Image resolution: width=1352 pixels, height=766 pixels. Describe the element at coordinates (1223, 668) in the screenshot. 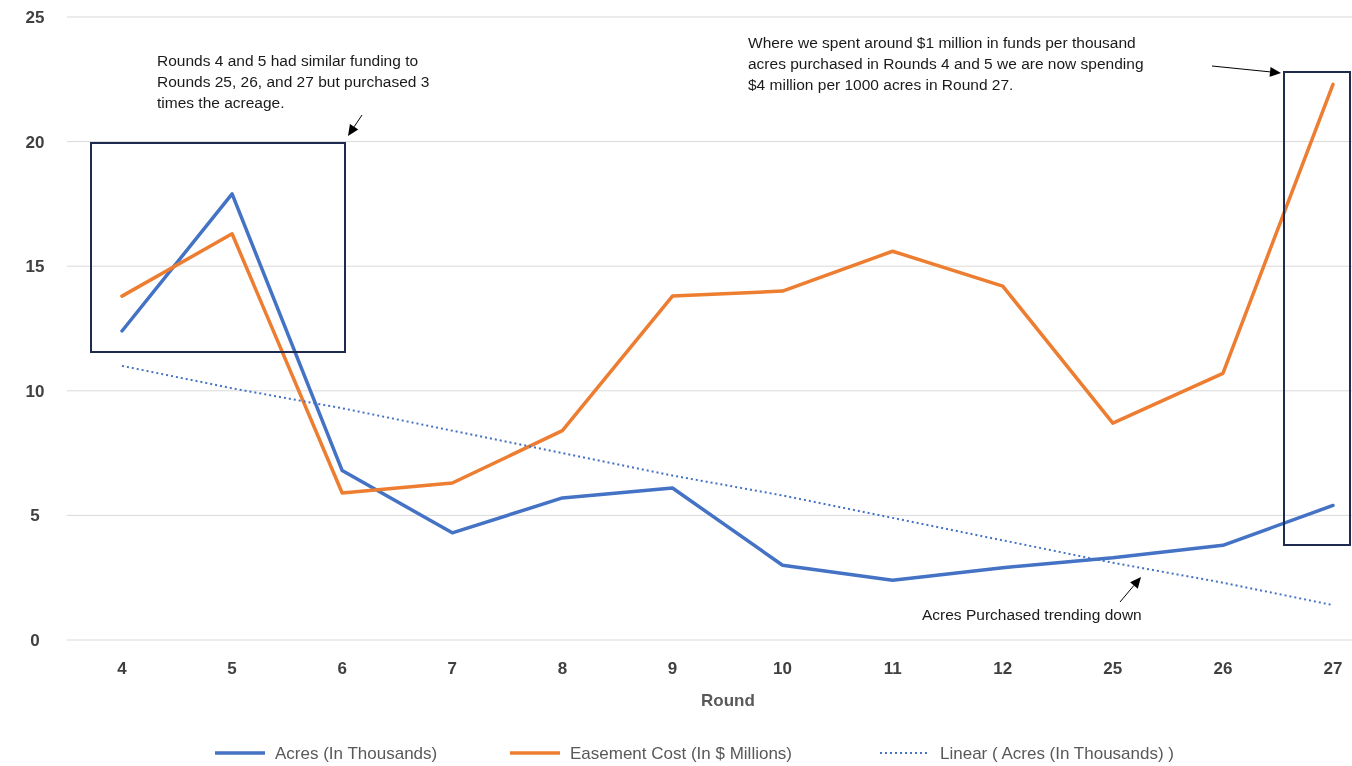

I see `x-tick-label: 26` at that location.